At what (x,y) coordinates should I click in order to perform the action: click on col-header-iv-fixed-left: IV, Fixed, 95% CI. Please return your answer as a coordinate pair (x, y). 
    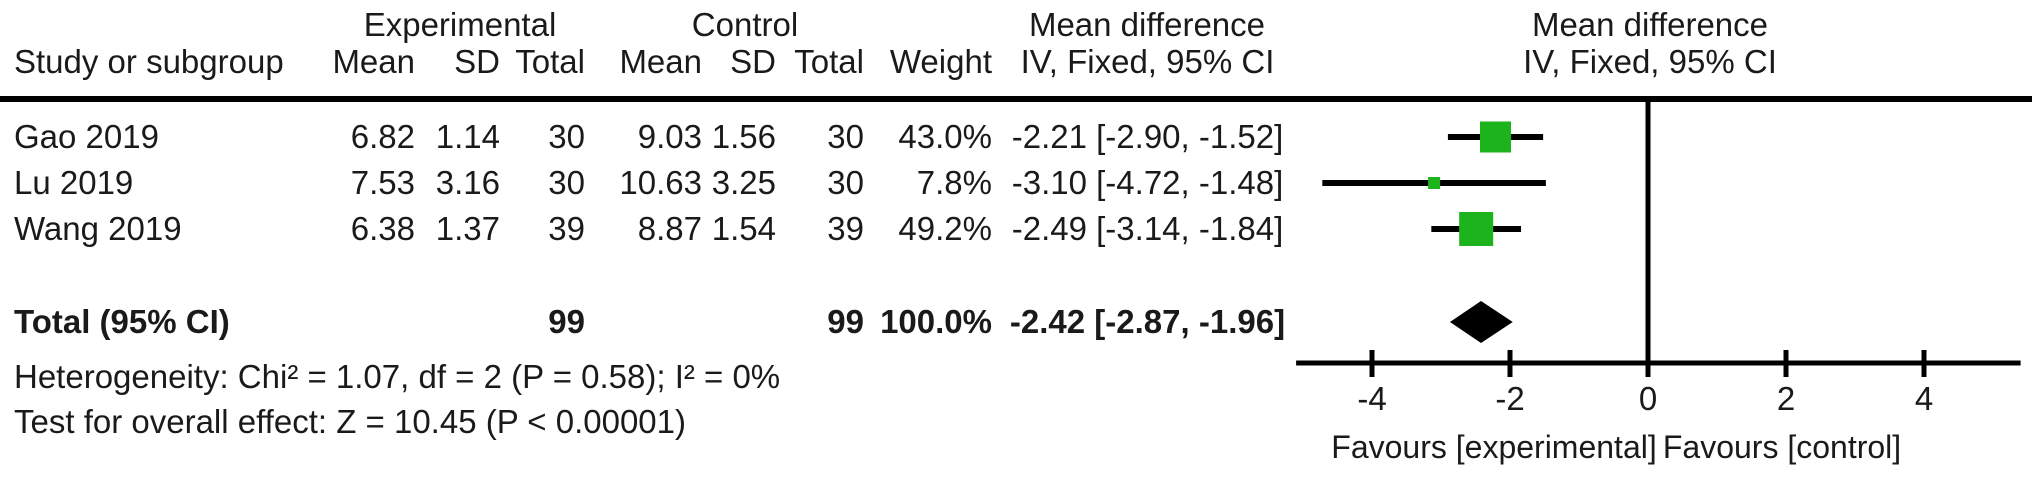
    Looking at the image, I should click on (1147, 61).